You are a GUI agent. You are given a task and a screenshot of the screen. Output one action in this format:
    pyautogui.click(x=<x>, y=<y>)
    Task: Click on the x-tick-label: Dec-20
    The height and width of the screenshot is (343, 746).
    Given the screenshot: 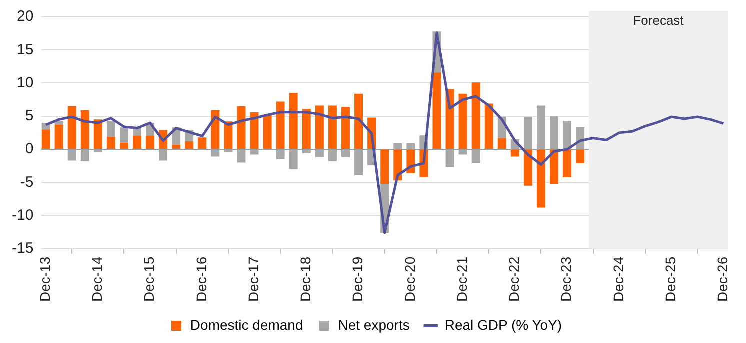 What is the action you would take?
    pyautogui.click(x=410, y=279)
    